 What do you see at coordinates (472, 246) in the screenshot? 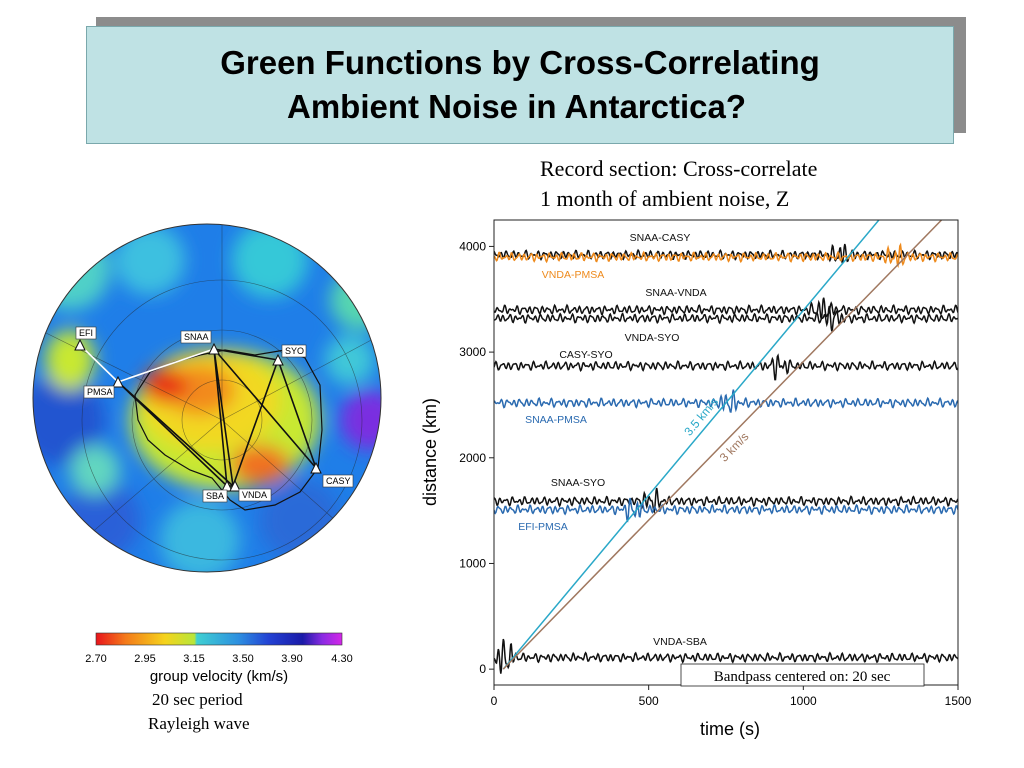
I see `y-tick-label: 4000` at bounding box center [472, 246].